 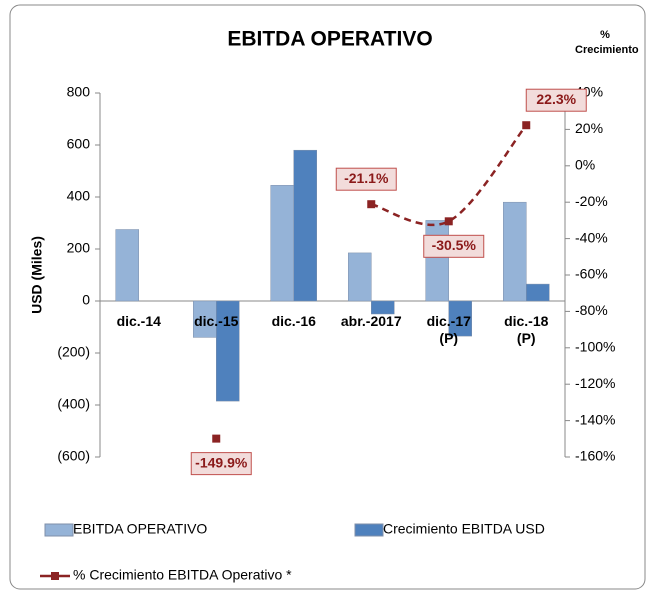 I want to click on y2-tick-label: -60%, so click(x=591, y=274).